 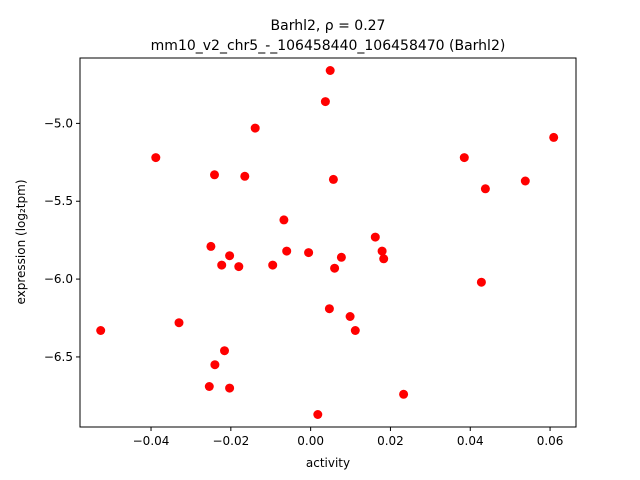 What do you see at coordinates (62, 240) in the screenshot?
I see `y-axis-ticks: −6.5 −6.0 −5.5 −5.0` at bounding box center [62, 240].